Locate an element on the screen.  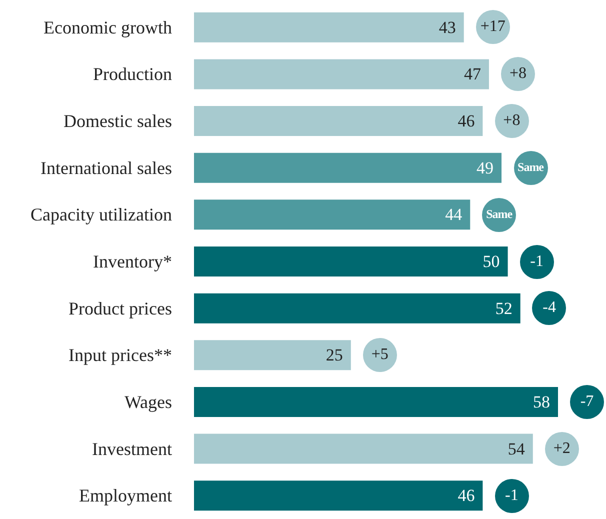
y-tick-label: Investment is located at coordinates (132, 448).